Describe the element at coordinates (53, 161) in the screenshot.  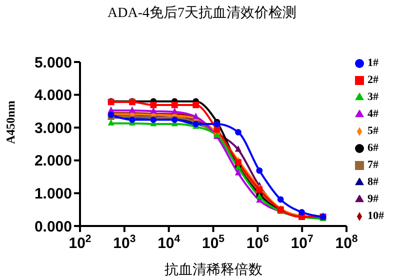
I see `y-tick-label: 2.000` at that location.